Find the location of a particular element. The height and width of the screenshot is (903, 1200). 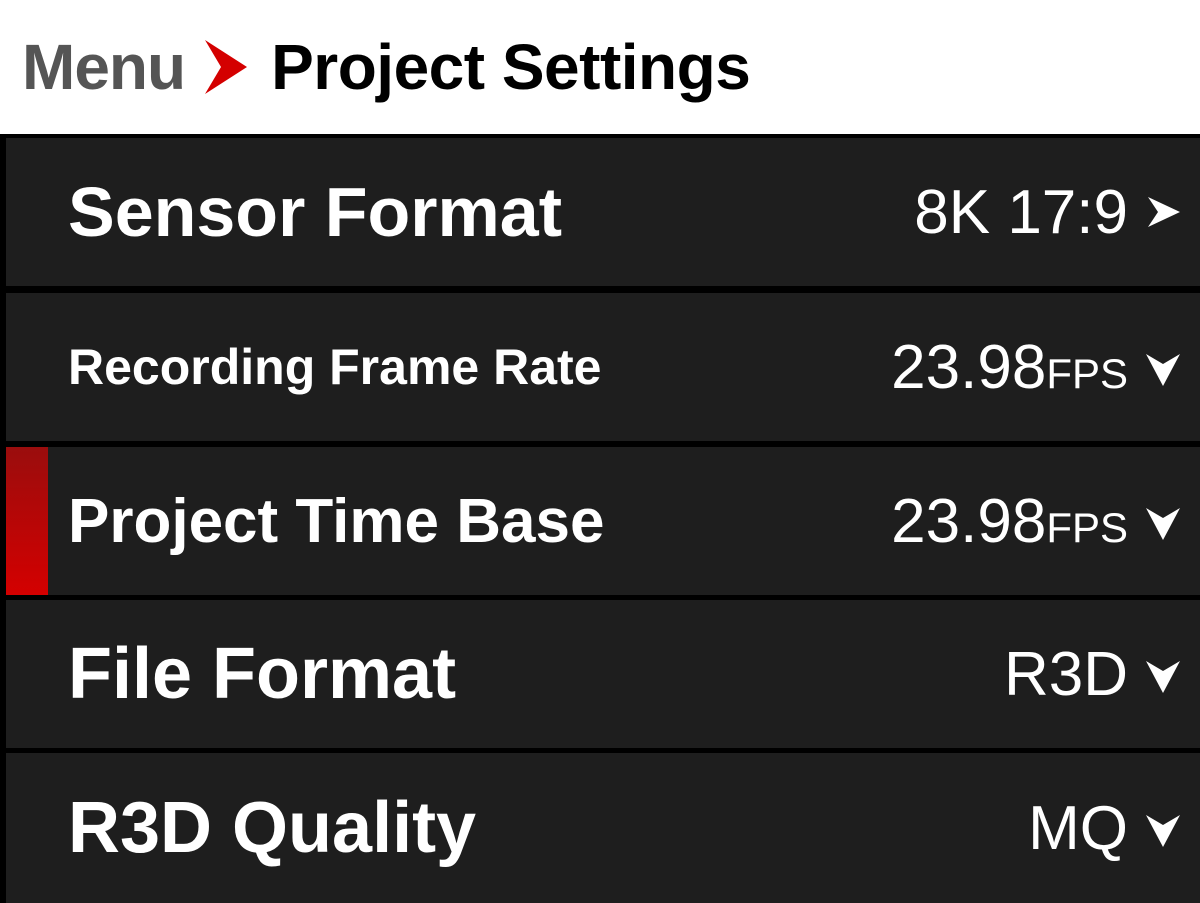

page-title: Project Settings is located at coordinates (511, 67).